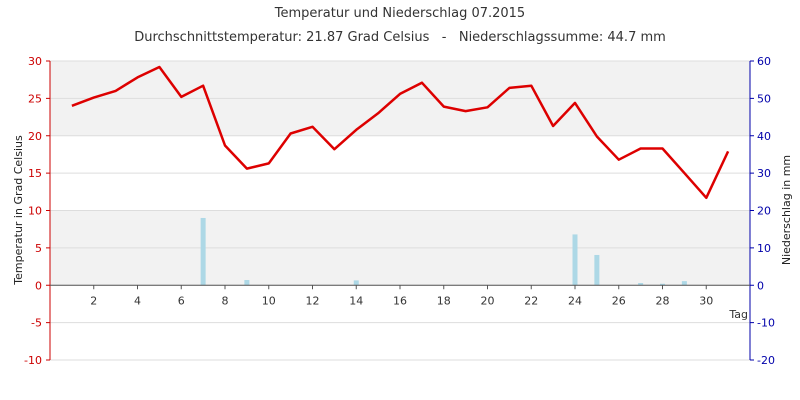 Image resolution: width=800 pixels, height=400 pixels. What do you see at coordinates (399, 13) in the screenshot?
I see `chart-title: Temperatur und Niederschlag 07.2015` at bounding box center [399, 13].